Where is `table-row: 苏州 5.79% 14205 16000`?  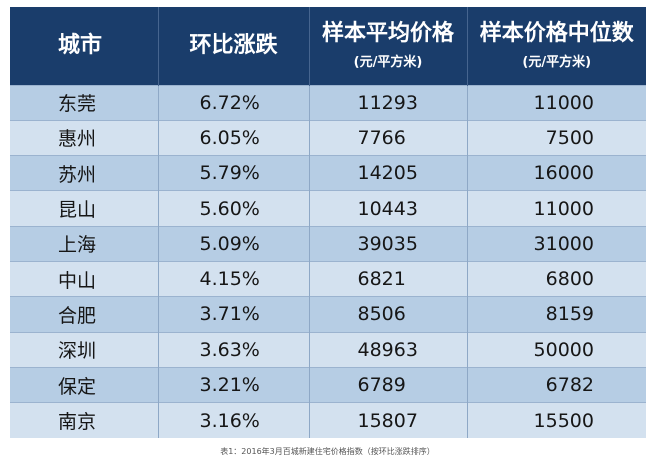
table-row: 苏州 5.79% 14205 16000 is located at coordinates (328, 173).